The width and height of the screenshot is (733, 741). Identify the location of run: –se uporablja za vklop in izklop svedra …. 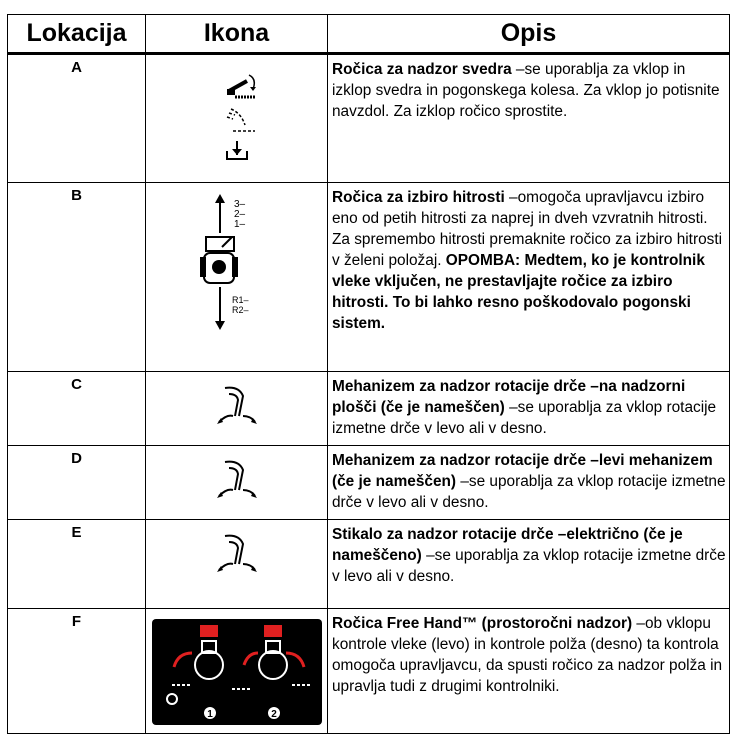
(526, 90).